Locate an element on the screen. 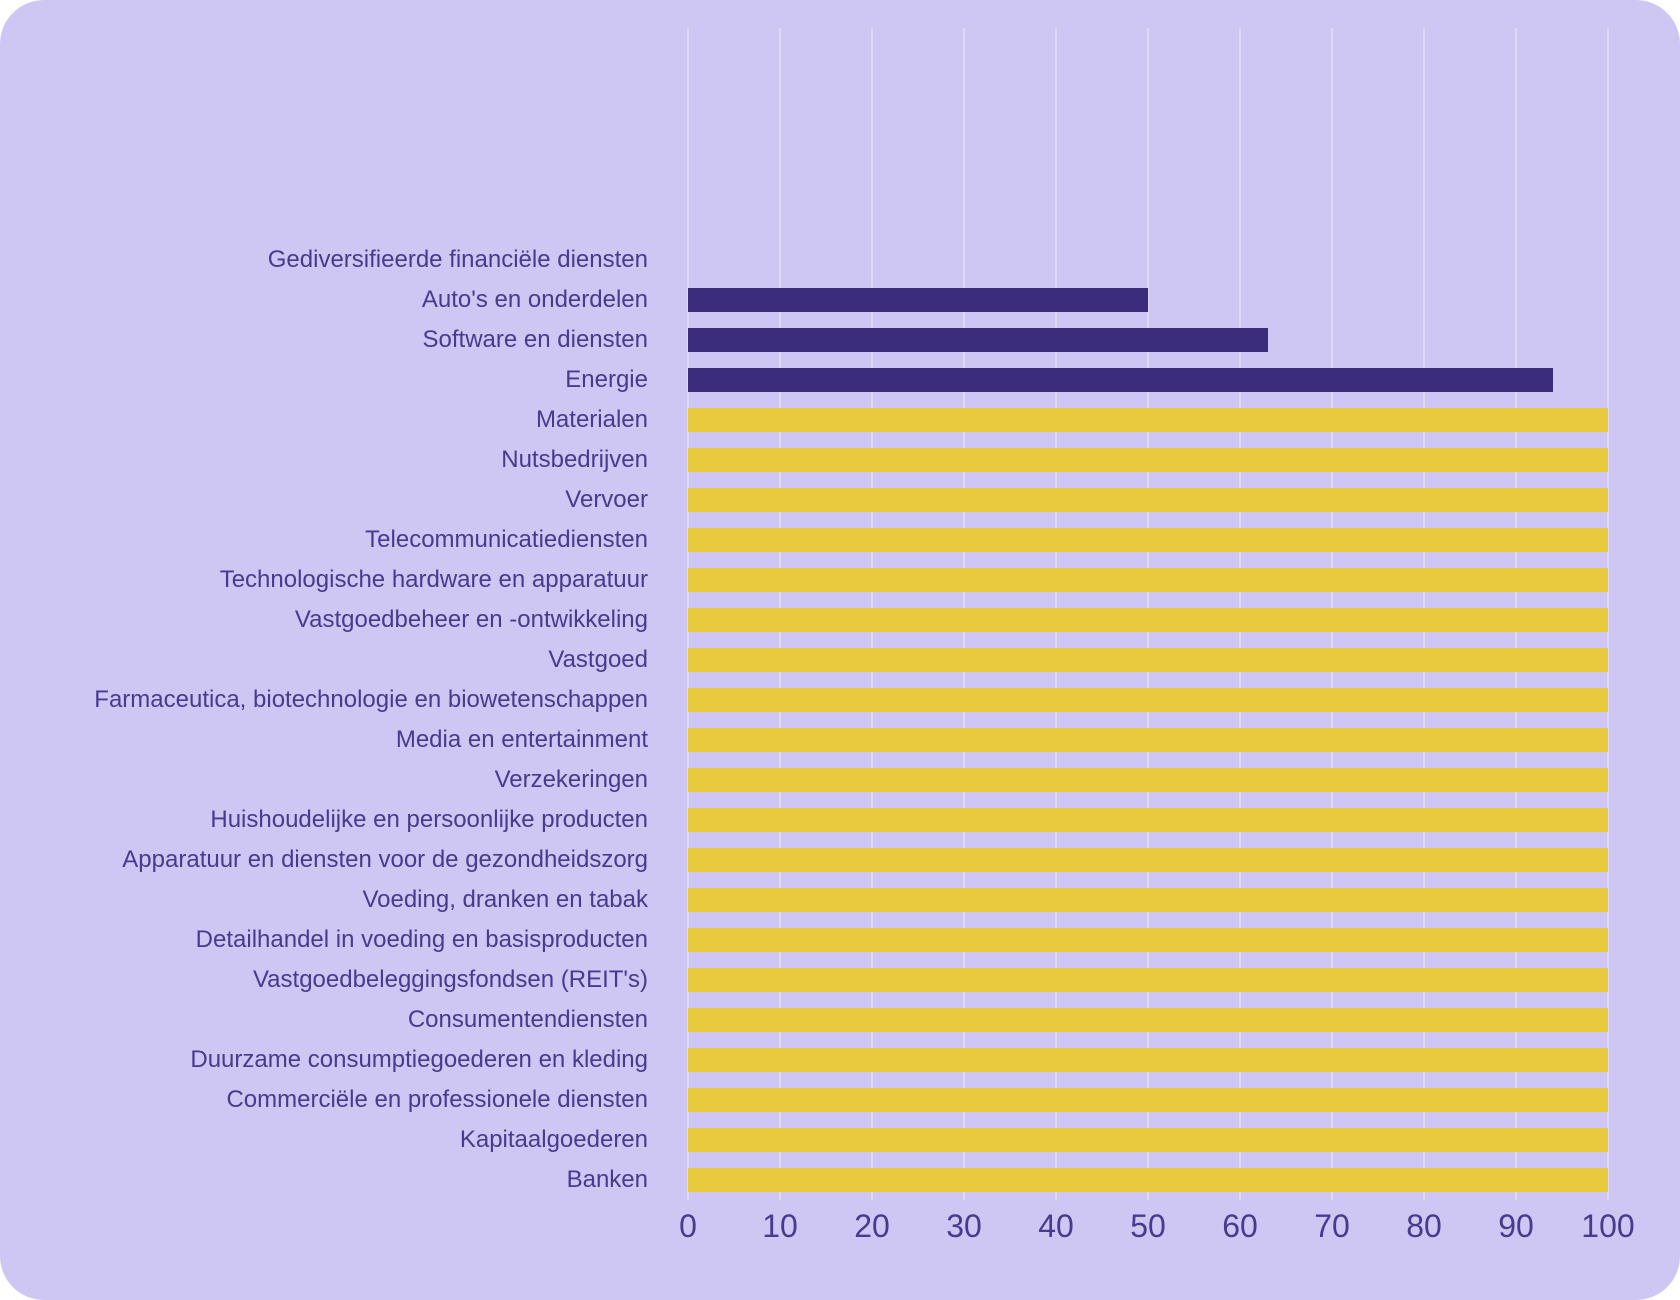 This screenshot has height=1300, width=1680. table-row: Materialen is located at coordinates (804, 420).